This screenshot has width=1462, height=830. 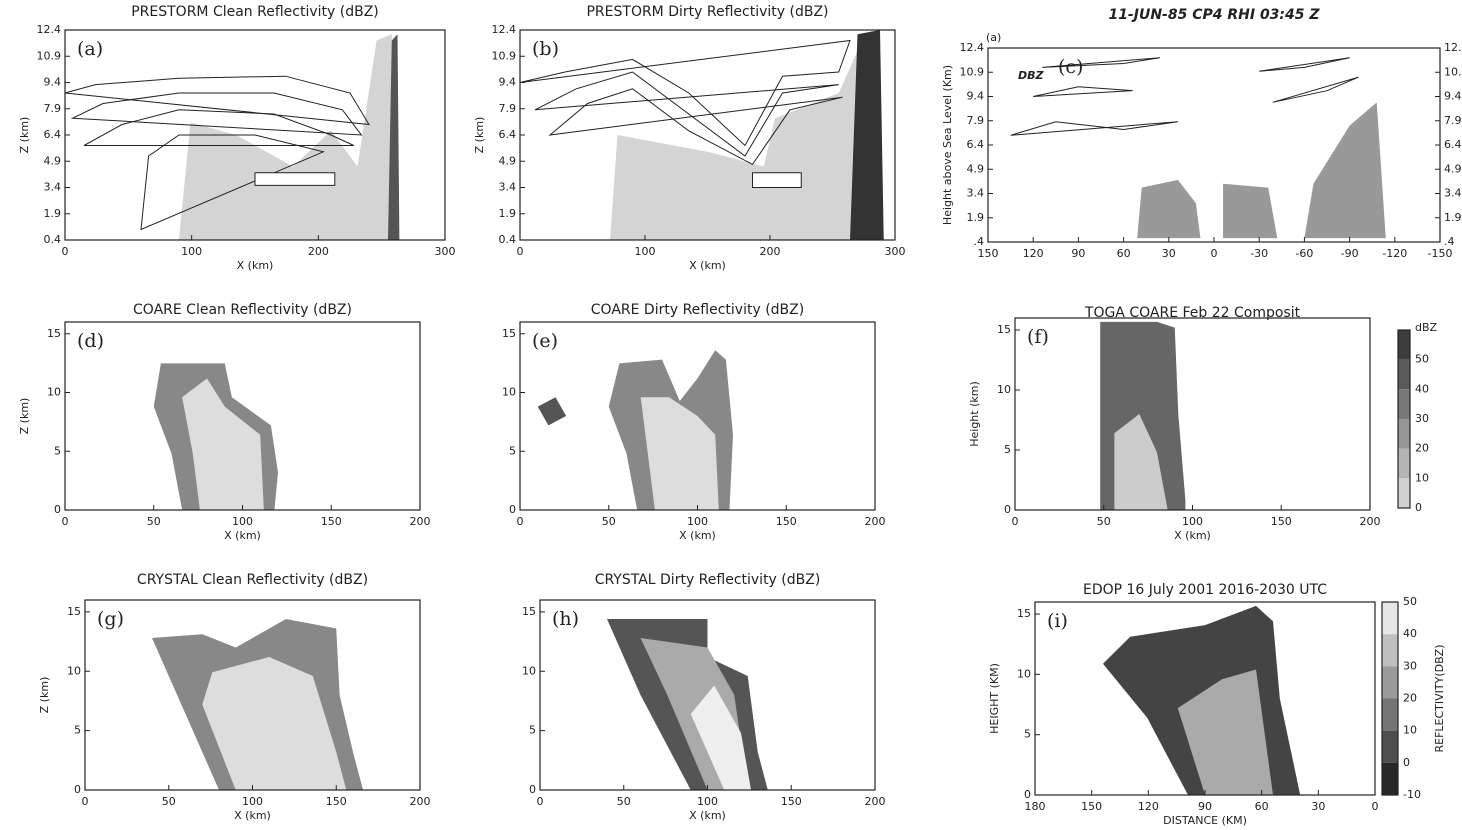 I want to click on y-axis-label: Height (km), so click(x=974, y=414).